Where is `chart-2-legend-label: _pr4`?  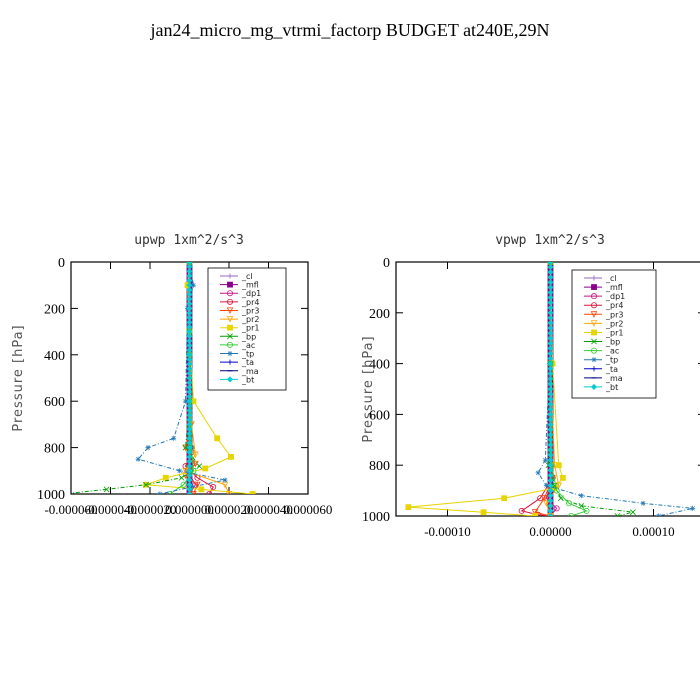 chart-2-legend-label: _pr4 is located at coordinates (614, 305).